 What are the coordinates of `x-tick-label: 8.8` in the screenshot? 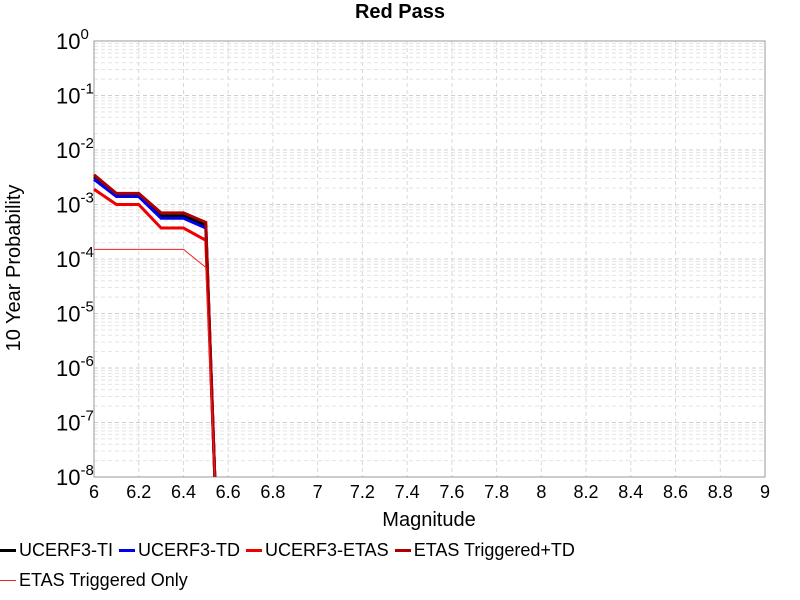 It's located at (720, 492).